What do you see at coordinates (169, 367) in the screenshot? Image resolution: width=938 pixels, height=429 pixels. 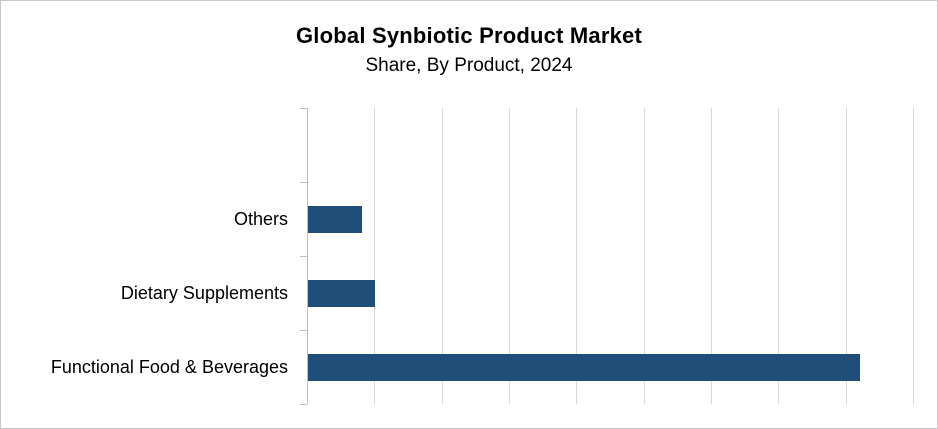 I see `category-label: Functional Food & Beverages` at bounding box center [169, 367].